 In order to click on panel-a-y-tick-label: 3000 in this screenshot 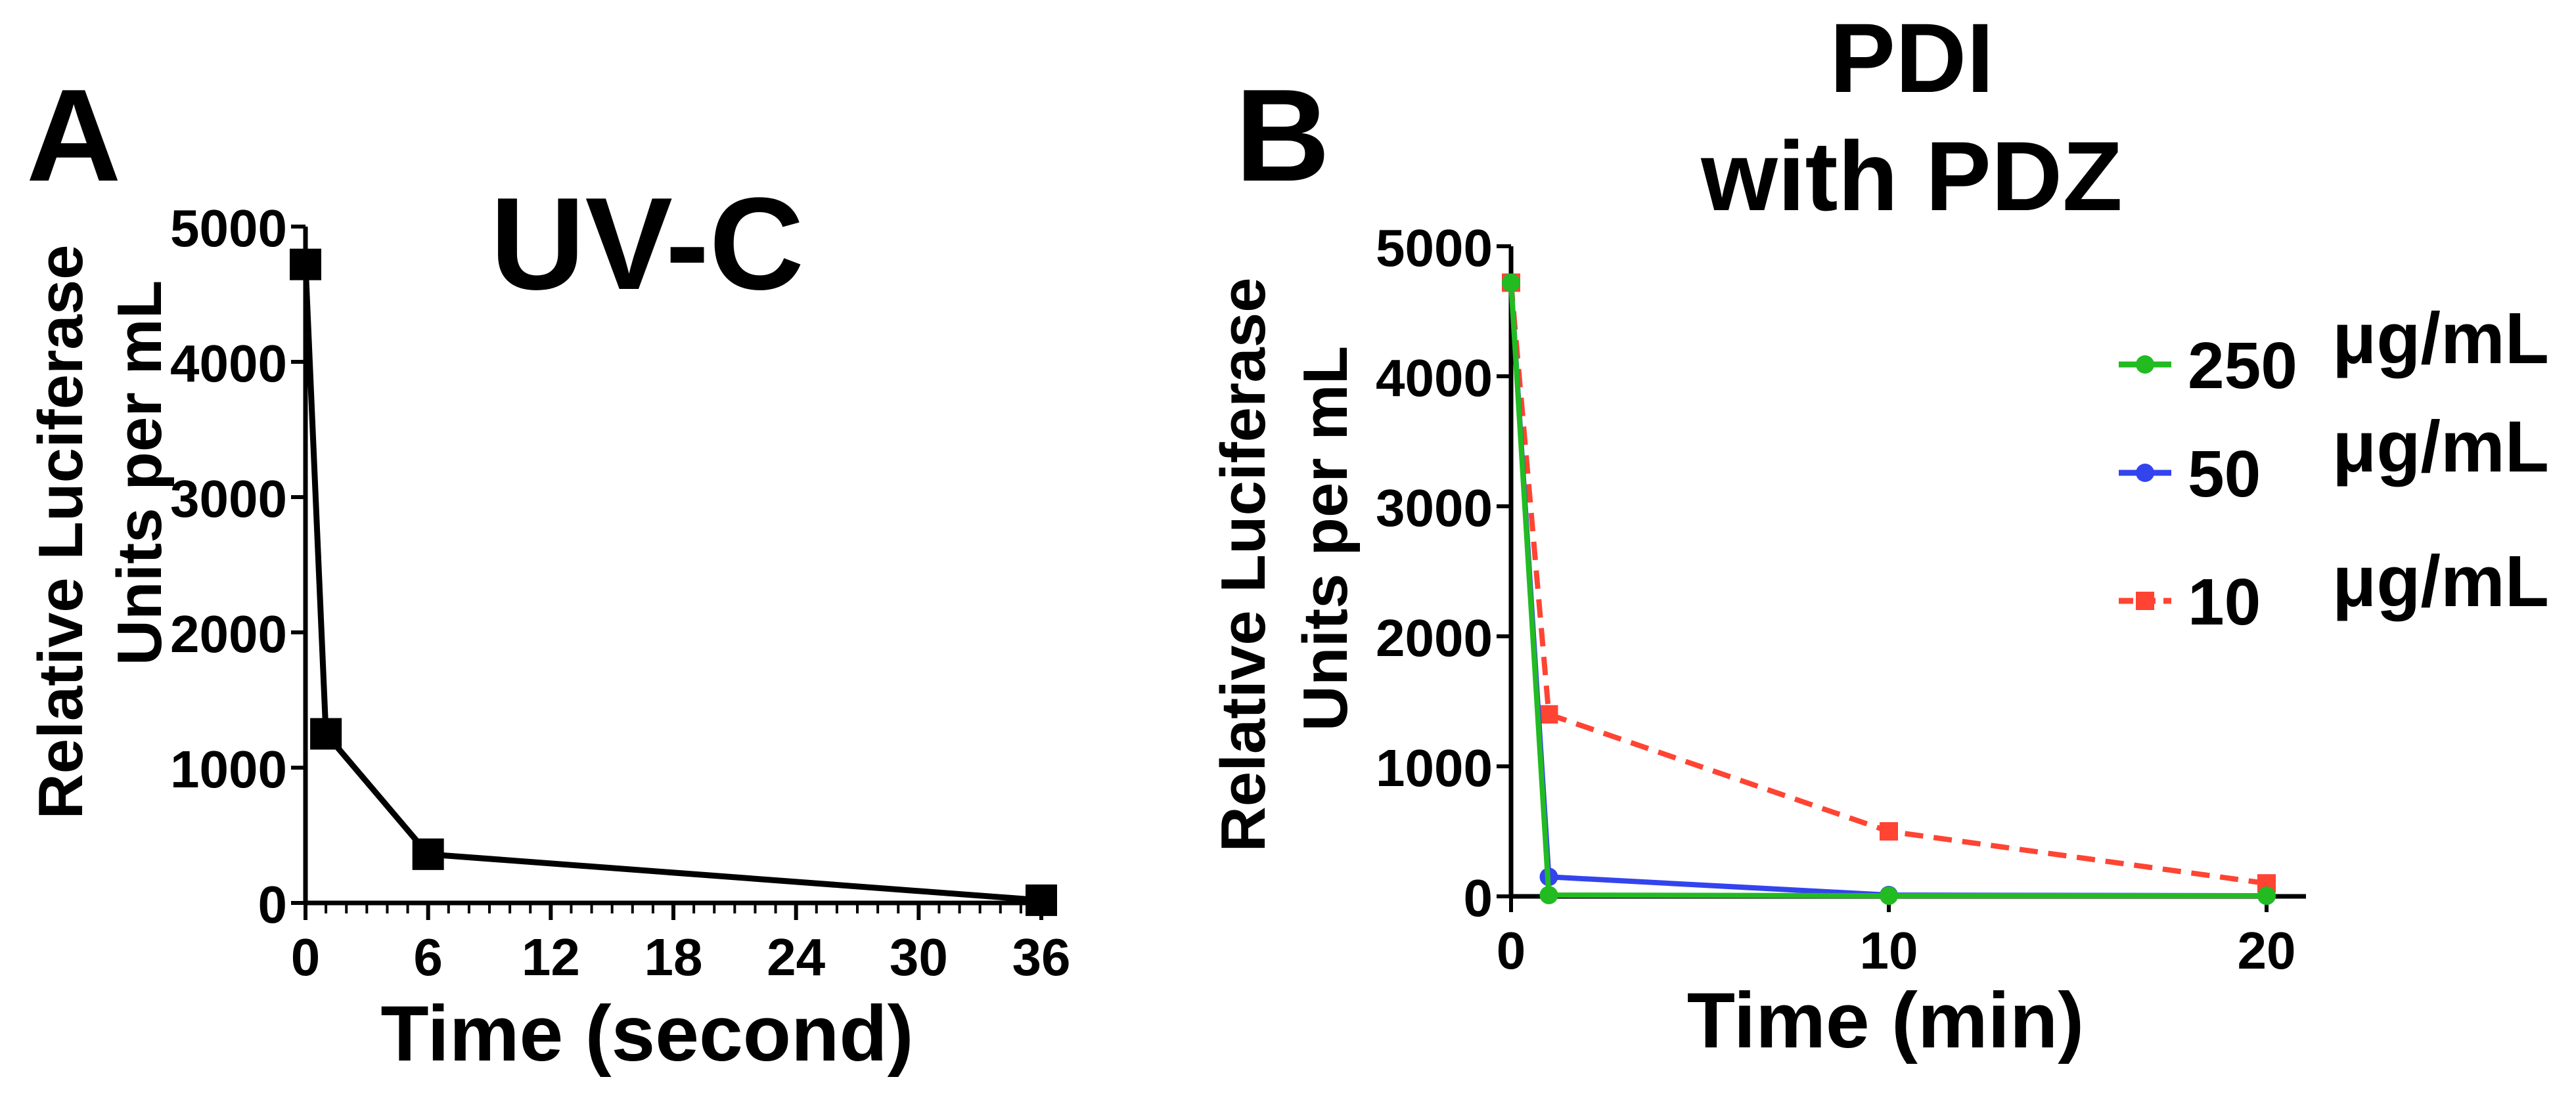, I will do `click(228, 499)`.